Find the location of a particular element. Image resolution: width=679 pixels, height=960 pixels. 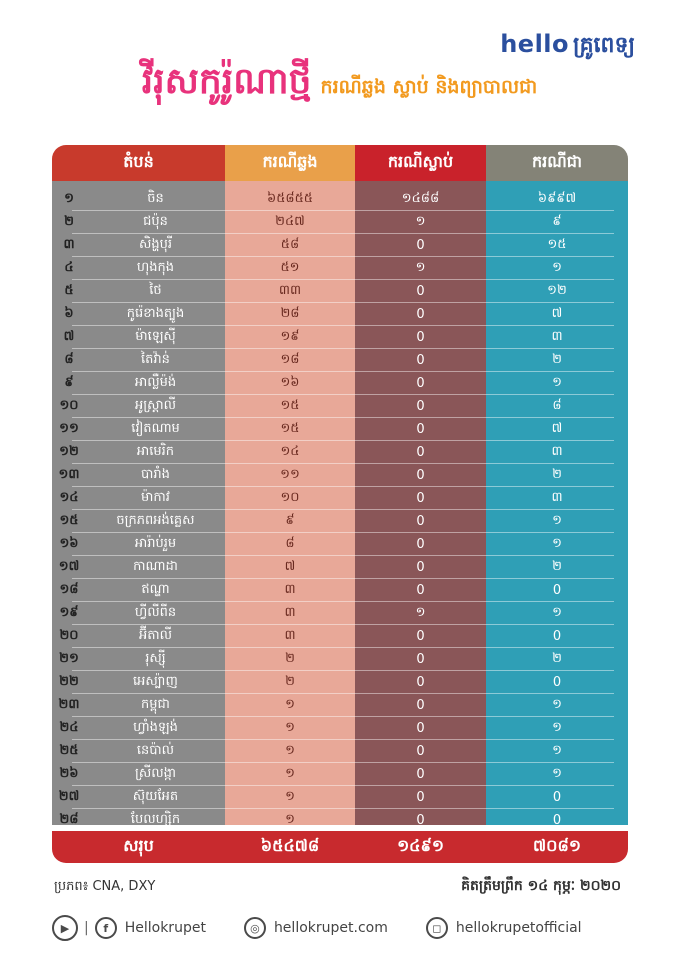

row-number: ៣ is located at coordinates (69, 244).